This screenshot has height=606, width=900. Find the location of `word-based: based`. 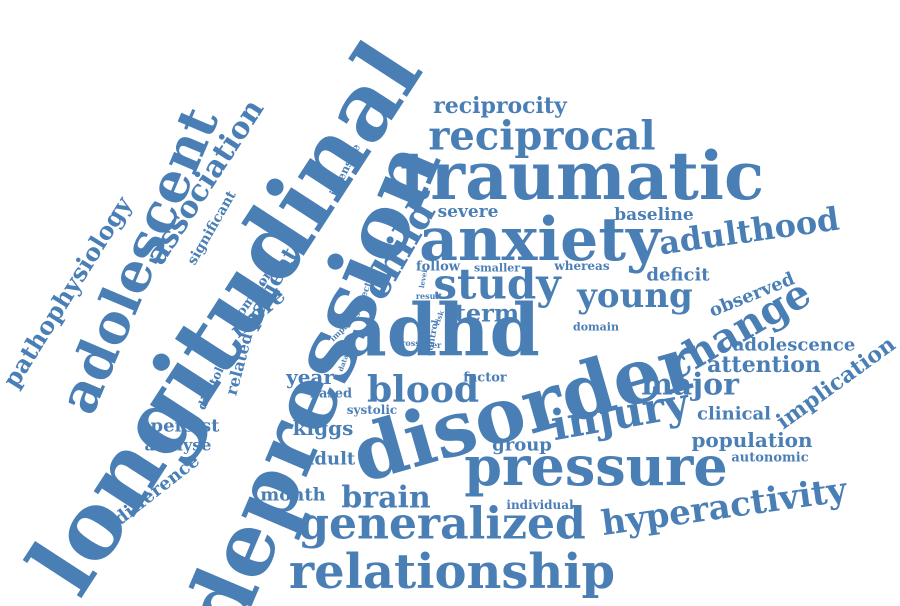

word-based: based is located at coordinates (331, 394).